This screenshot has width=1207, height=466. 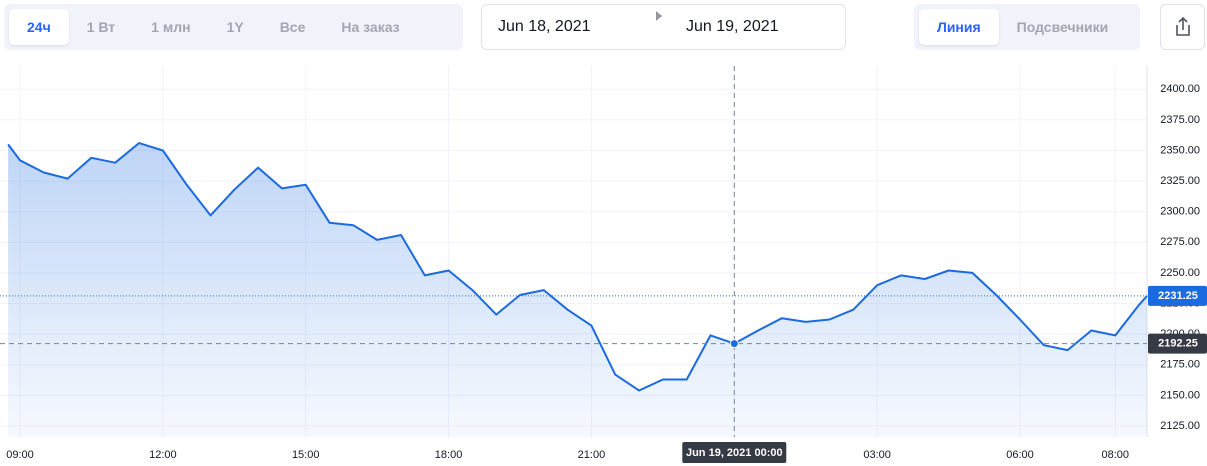 What do you see at coordinates (1180, 365) in the screenshot?
I see `y-tick-label: 2175.00` at bounding box center [1180, 365].